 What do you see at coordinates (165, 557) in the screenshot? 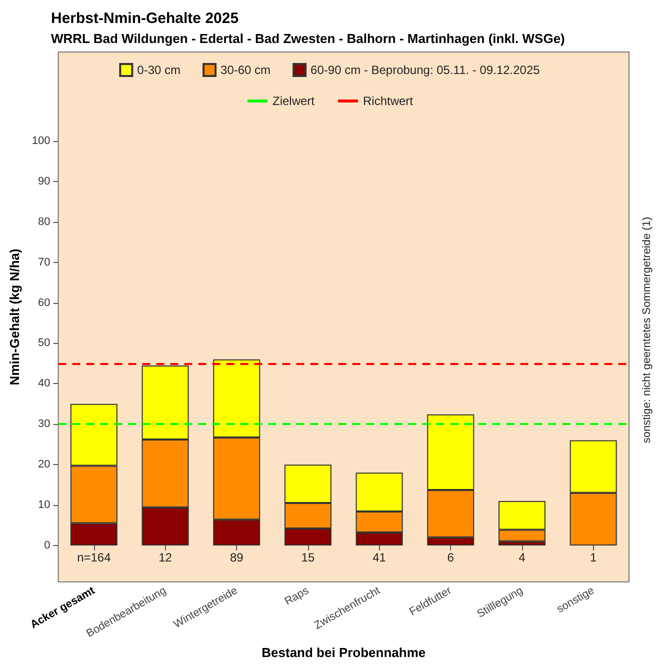
I see `annotation: 12` at bounding box center [165, 557].